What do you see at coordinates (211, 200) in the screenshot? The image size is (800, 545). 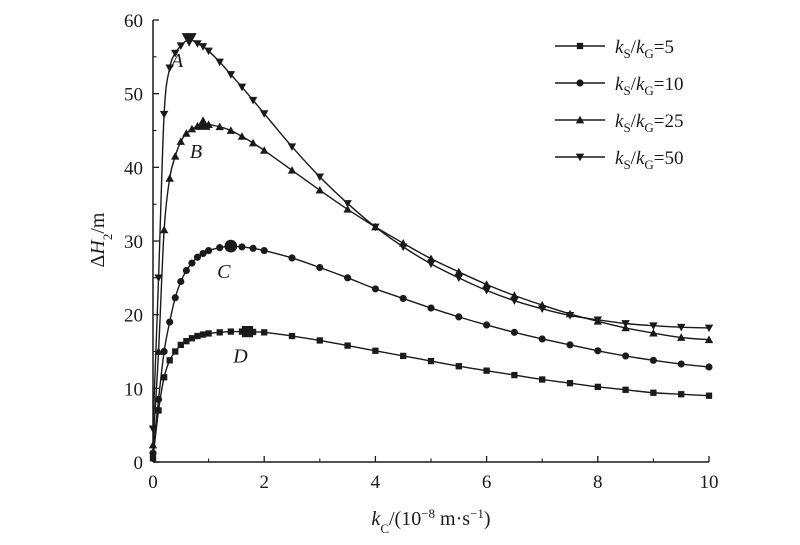 I see `peak-annotations: D C B A` at bounding box center [211, 200].